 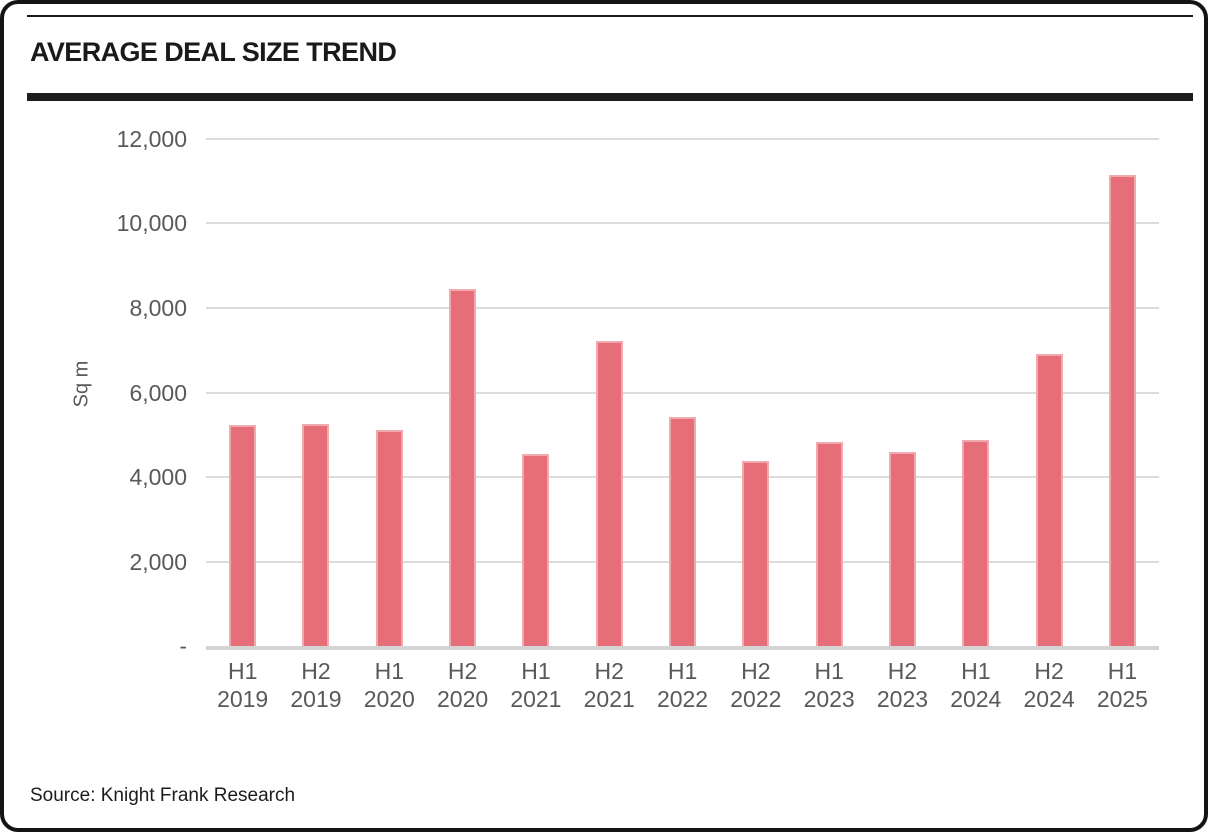 I want to click on bar-h1-2023, so click(x=829, y=543).